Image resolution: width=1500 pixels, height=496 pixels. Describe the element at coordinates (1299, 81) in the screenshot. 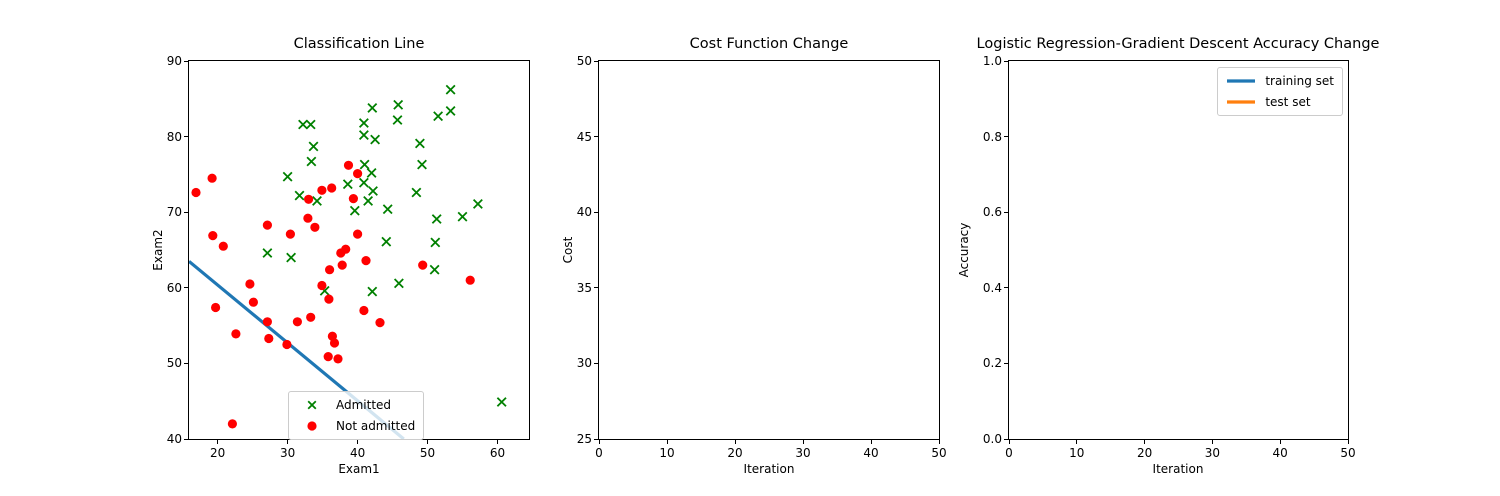

I see `legend-label: training set` at that location.